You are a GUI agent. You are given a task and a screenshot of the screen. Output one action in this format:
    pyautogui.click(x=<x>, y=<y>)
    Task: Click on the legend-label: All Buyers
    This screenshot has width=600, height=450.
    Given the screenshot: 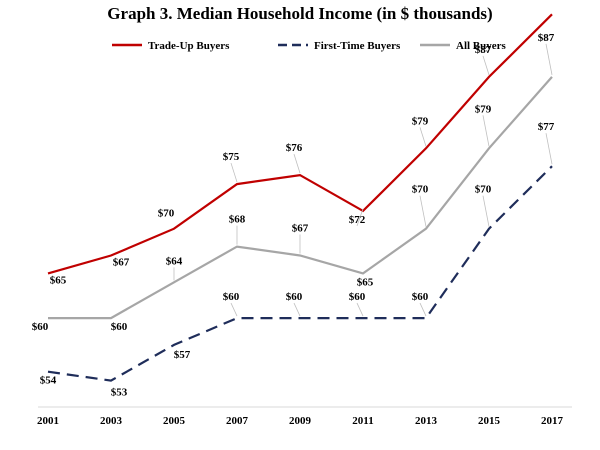 What is the action you would take?
    pyautogui.click(x=481, y=46)
    